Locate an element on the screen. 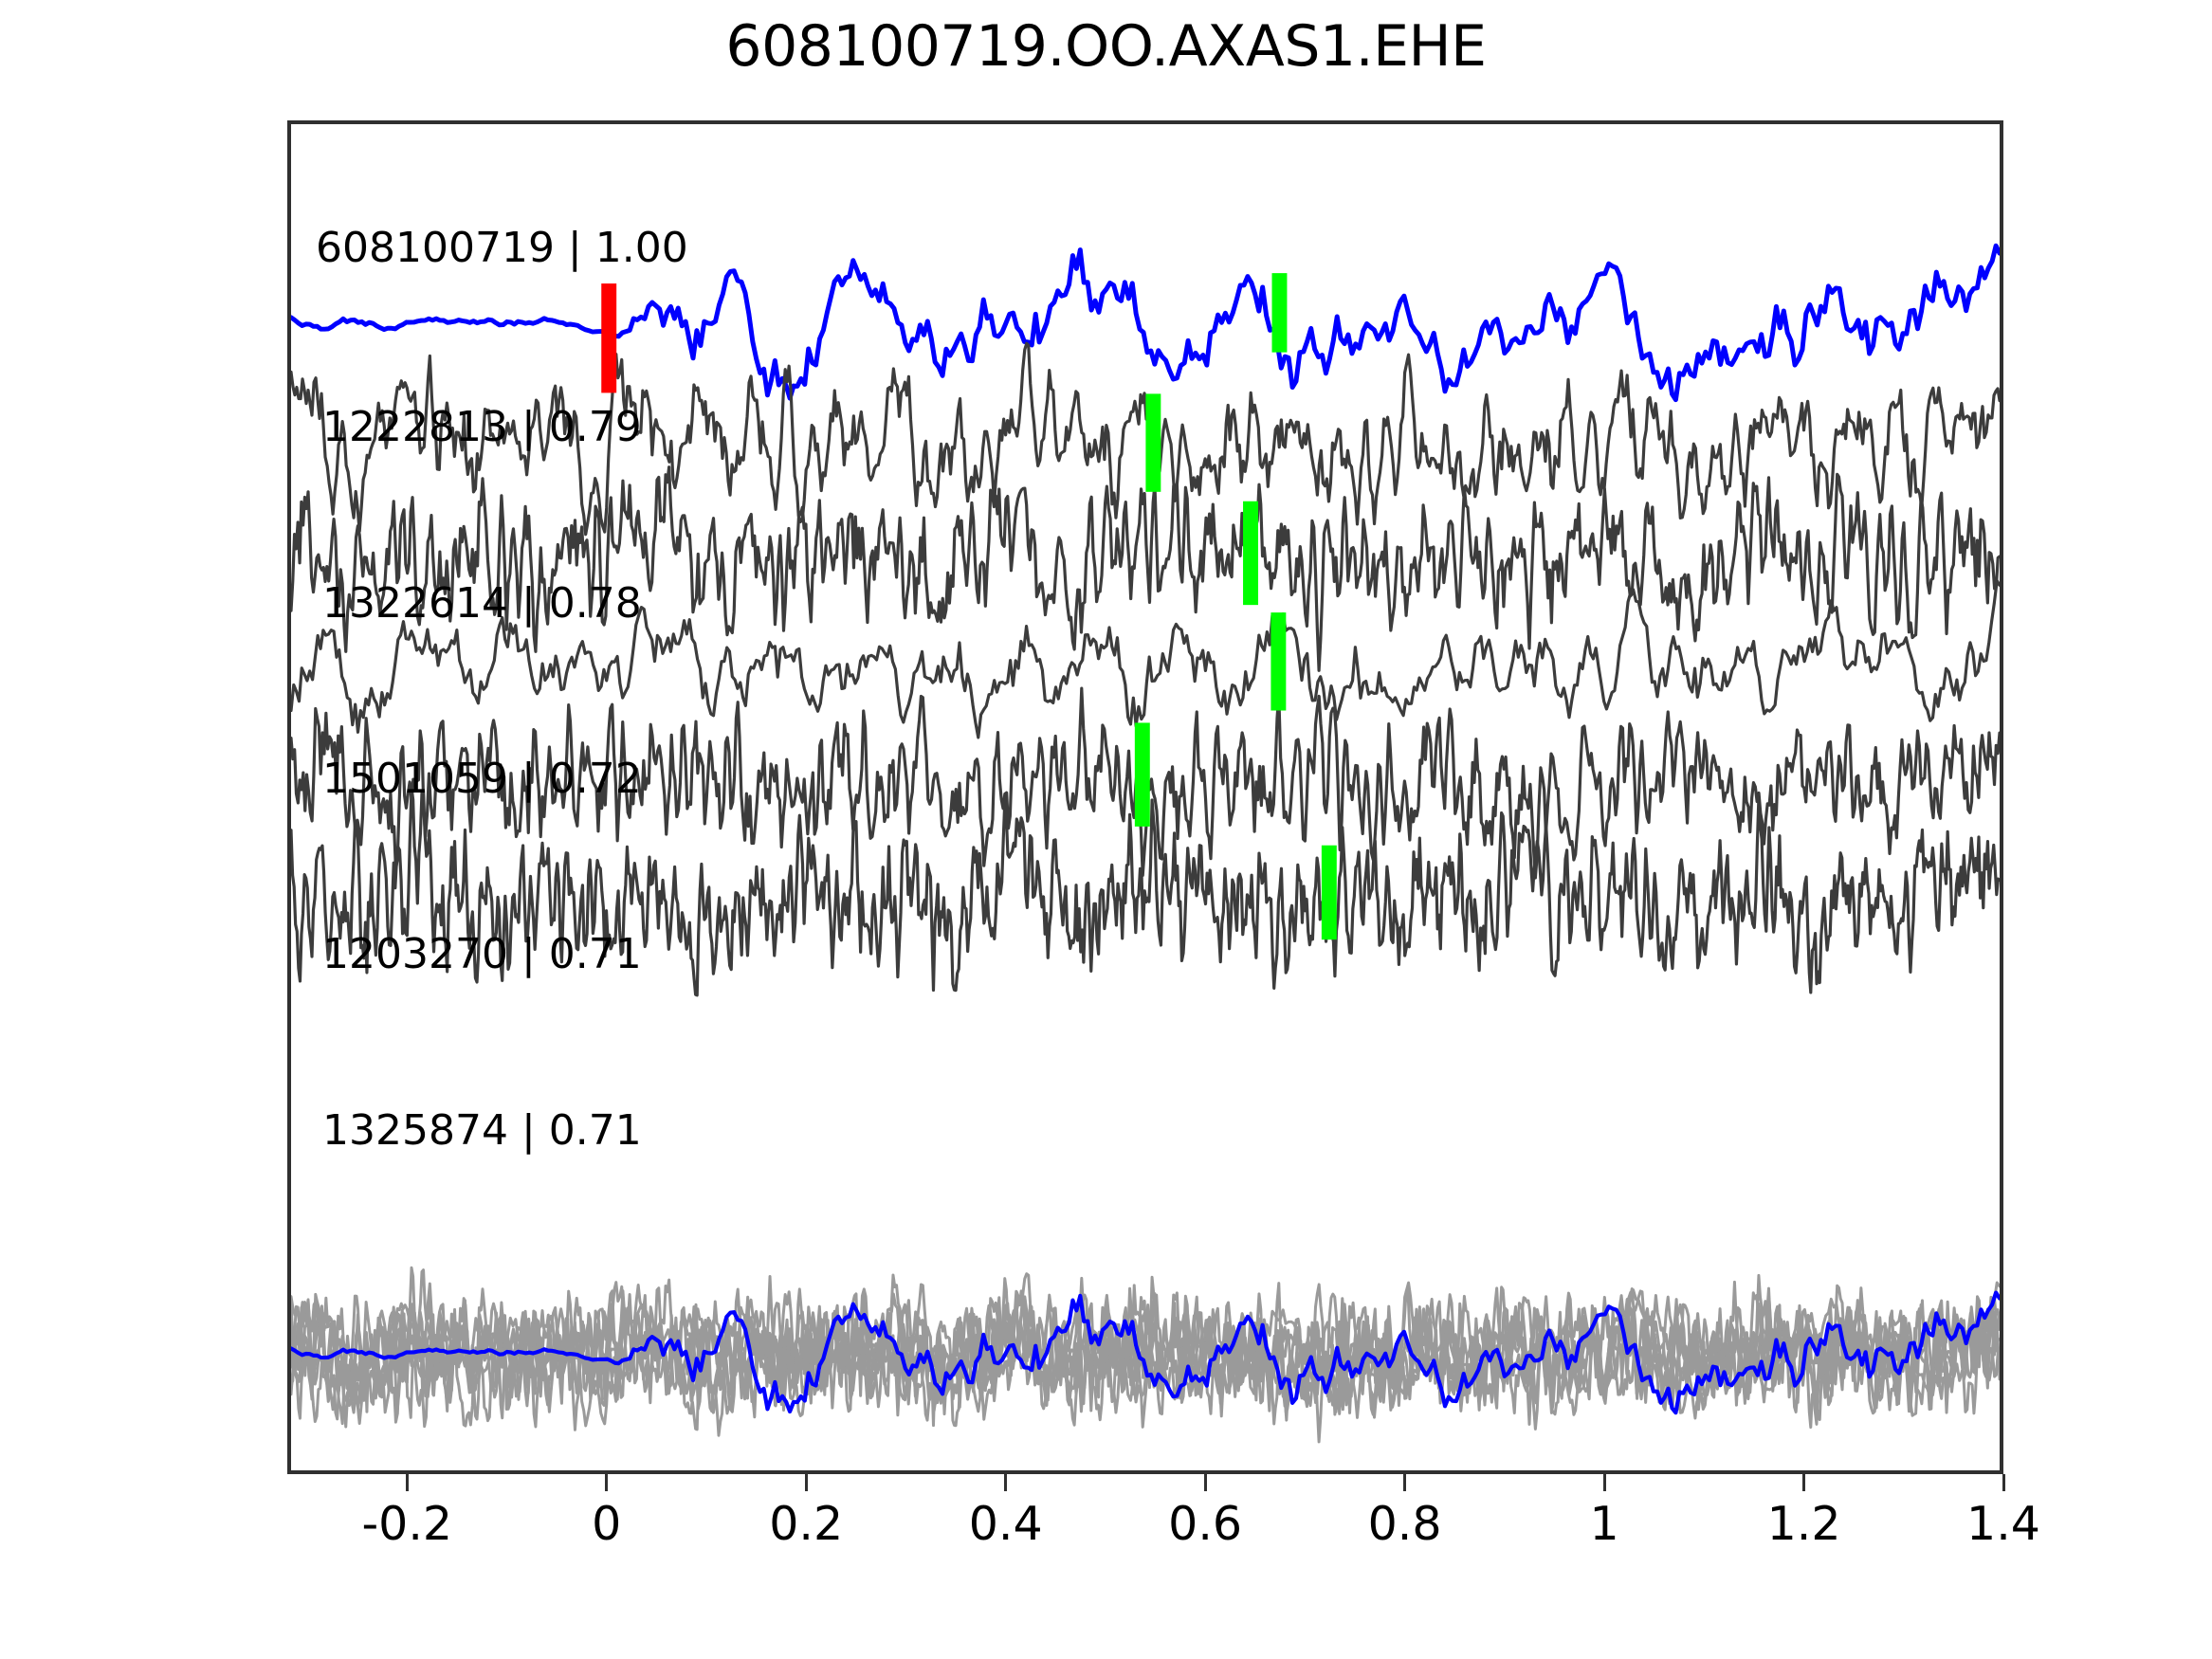 The image size is (2212, 1659). trace-label-1: 1222813 | 0.79 is located at coordinates (482, 427).